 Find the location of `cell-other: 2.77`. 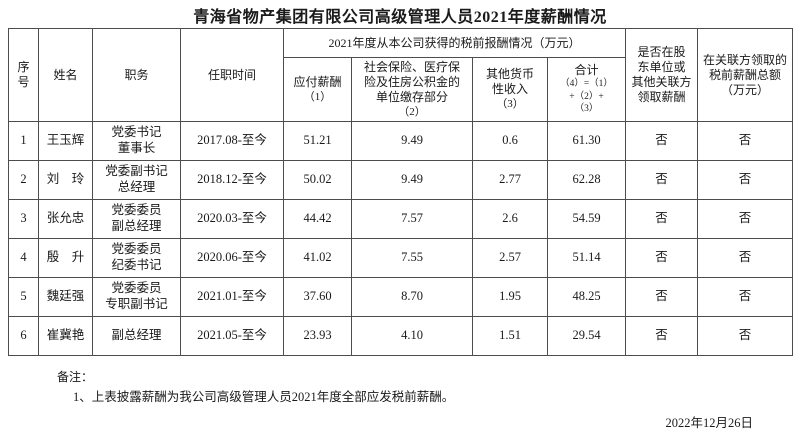

cell-other: 2.77 is located at coordinates (510, 180).